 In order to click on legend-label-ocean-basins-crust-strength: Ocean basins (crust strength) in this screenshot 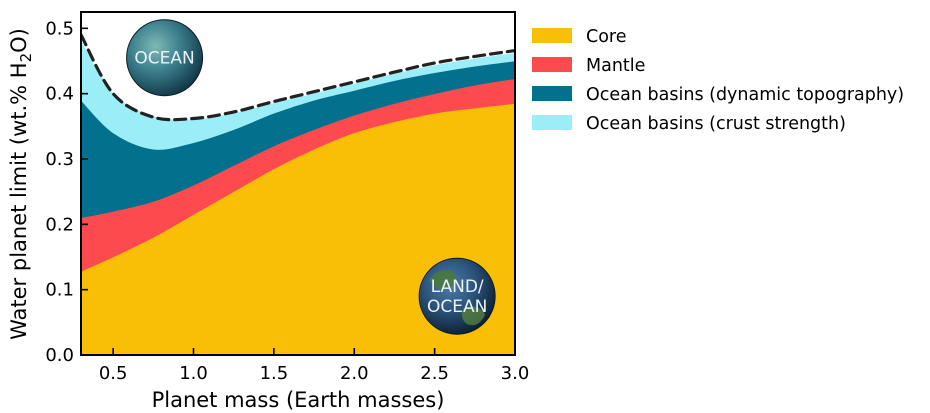, I will do `click(716, 124)`.